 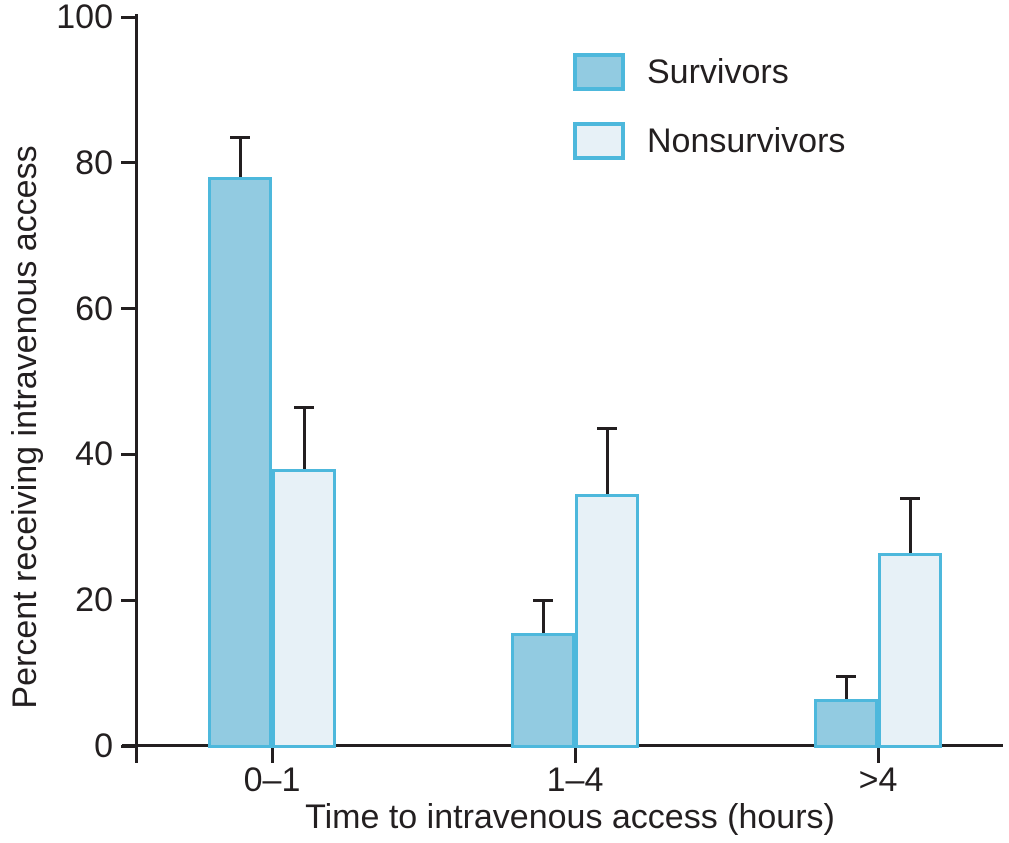 I want to click on x-axis-title: Time to intravenous access (hours), so click(x=570, y=817).